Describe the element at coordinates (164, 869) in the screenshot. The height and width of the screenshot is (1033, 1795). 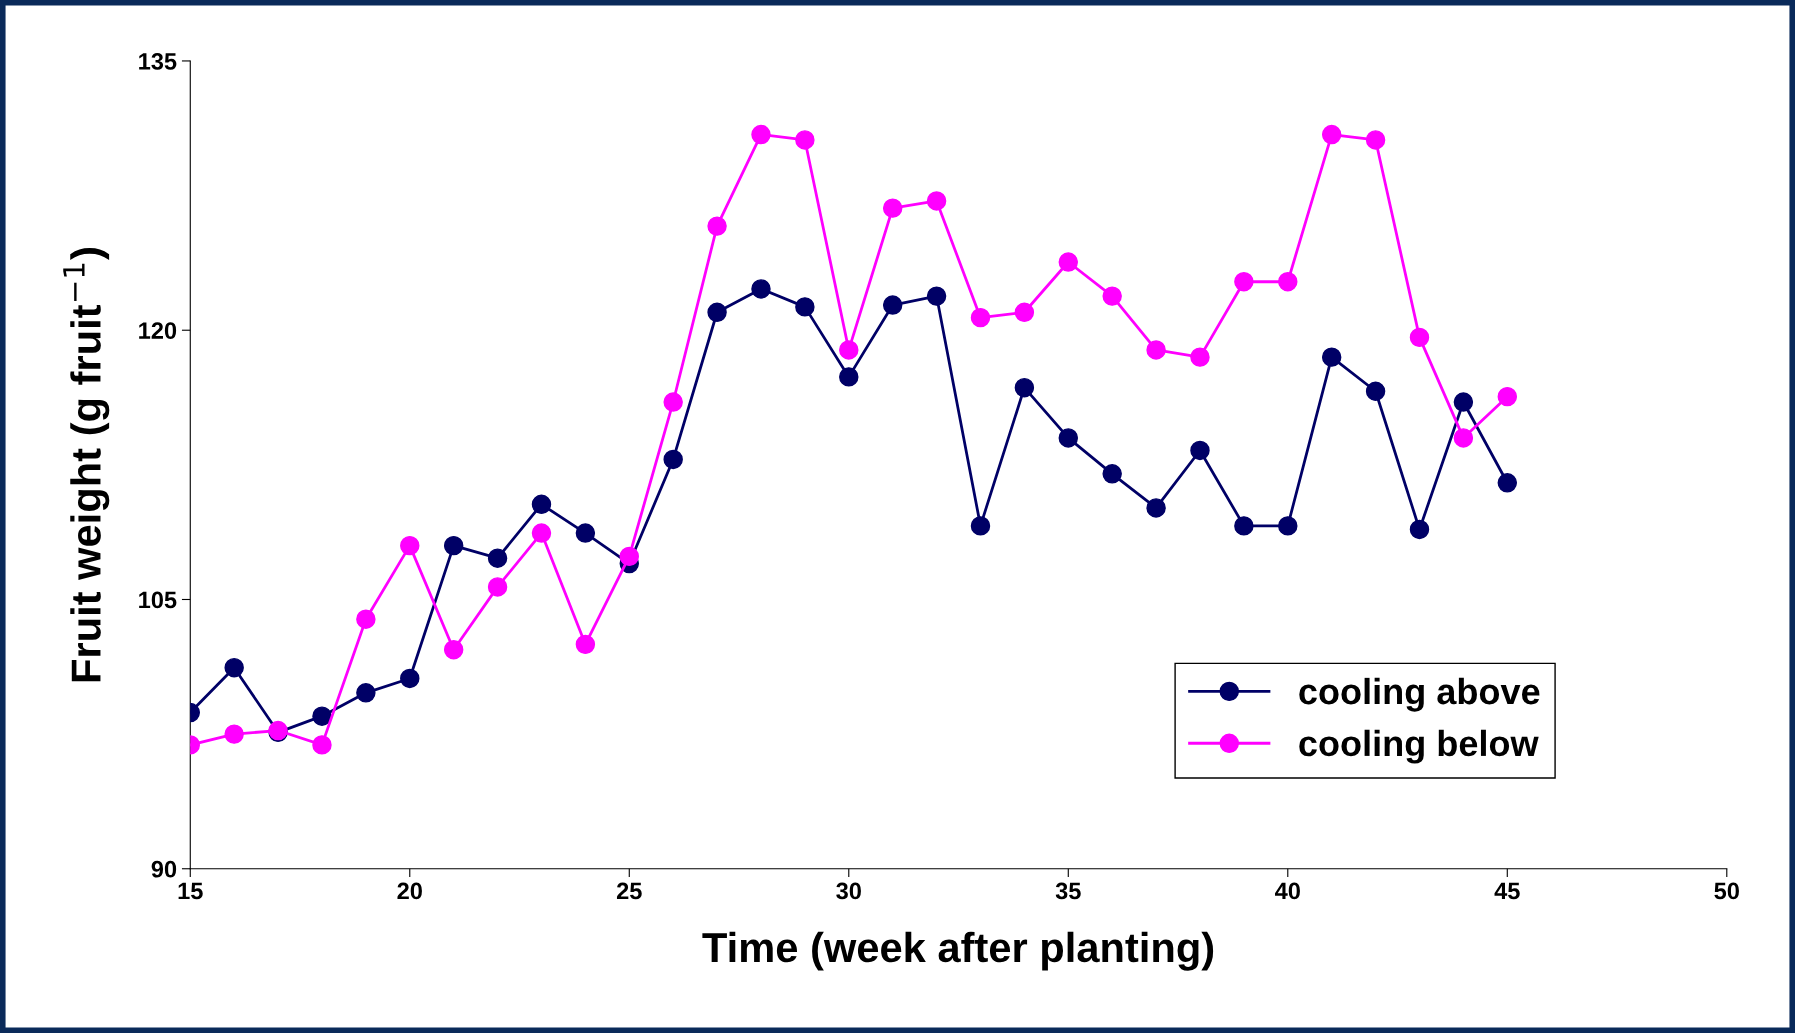
I see `y-tick-label: 90` at that location.